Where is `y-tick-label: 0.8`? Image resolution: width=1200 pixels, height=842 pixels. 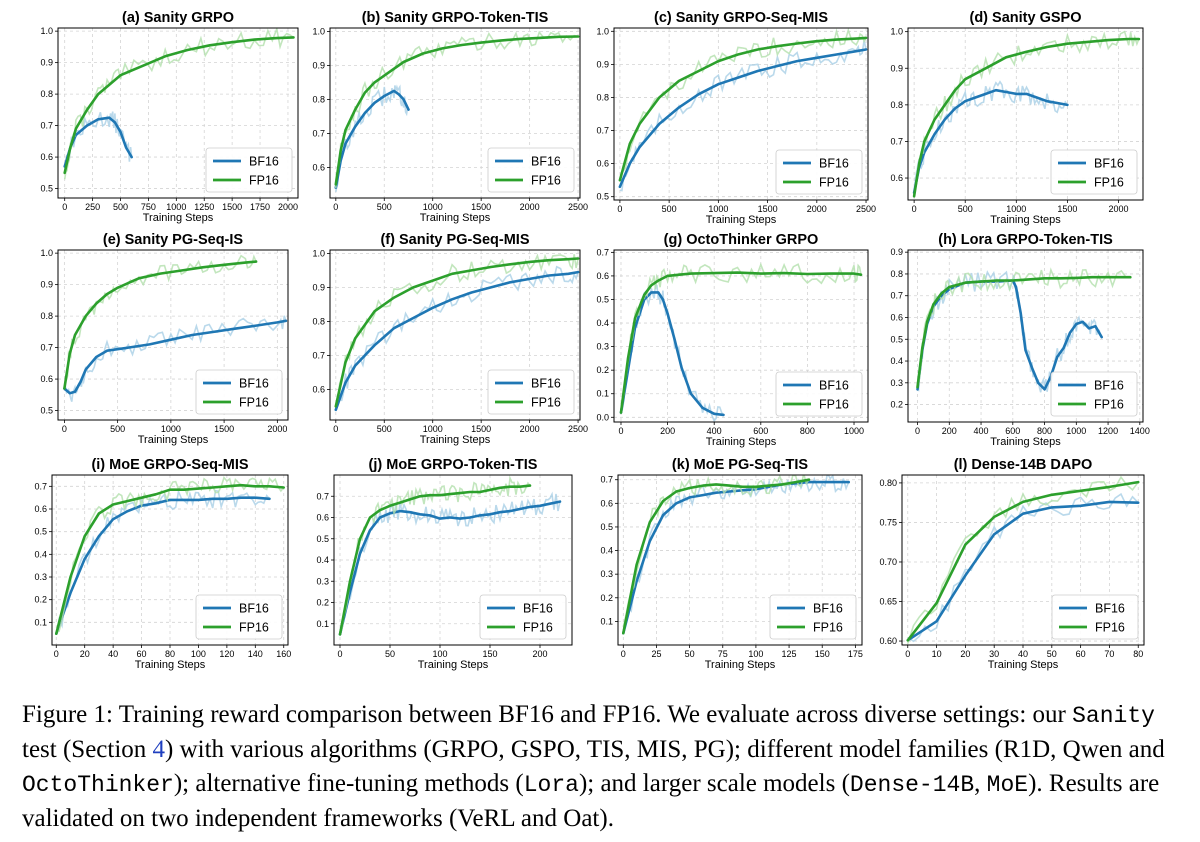
y-tick-label: 0.8 is located at coordinates (46, 316).